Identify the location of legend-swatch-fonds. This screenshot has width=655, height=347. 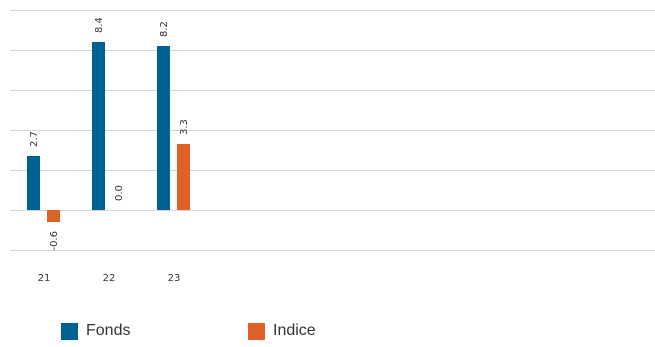
(69, 331).